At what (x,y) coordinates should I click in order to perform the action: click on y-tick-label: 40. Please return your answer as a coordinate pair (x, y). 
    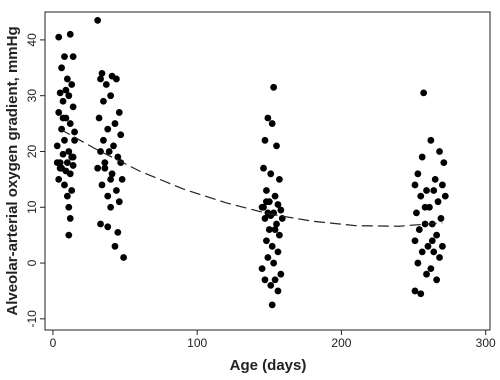
    Looking at the image, I should click on (32, 40).